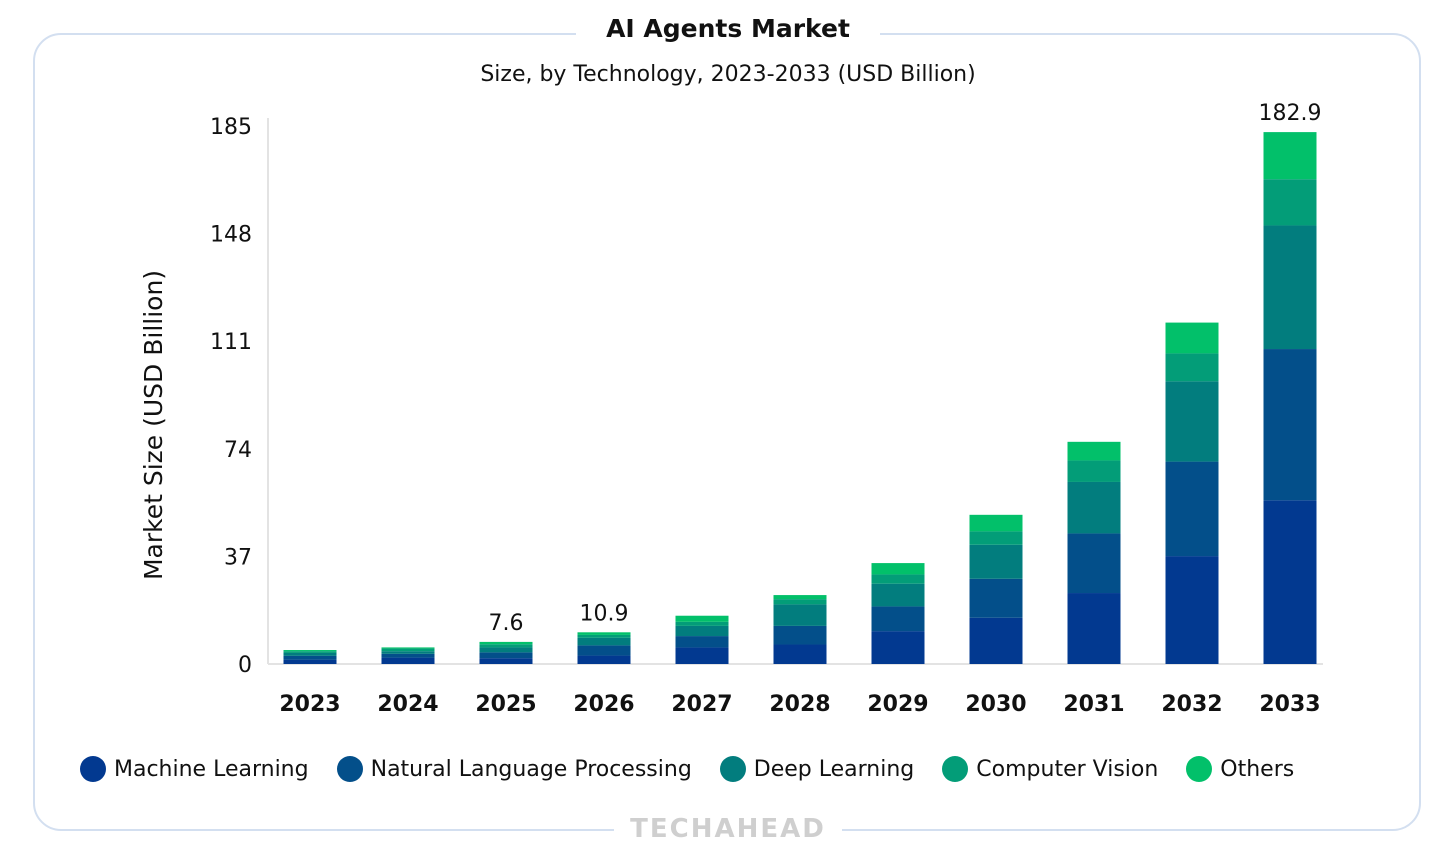 This screenshot has width=1456, height=866. I want to click on legend-item: Others, so click(1240, 769).